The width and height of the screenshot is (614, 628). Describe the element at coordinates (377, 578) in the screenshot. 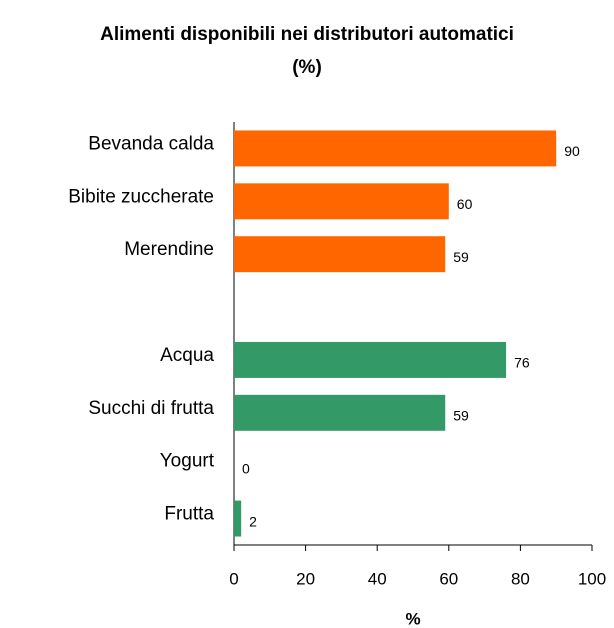

I see `x-tick-label: 40` at that location.